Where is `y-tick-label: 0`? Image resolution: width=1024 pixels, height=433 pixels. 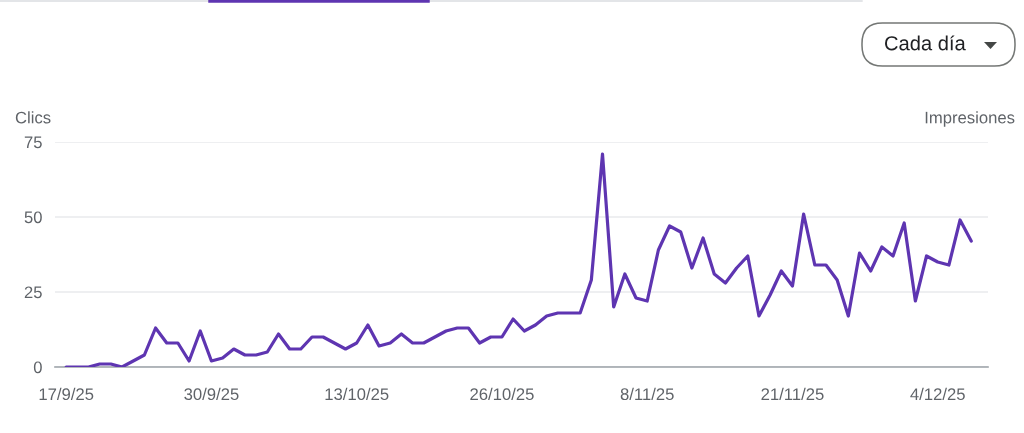
y-tick-label: 0 is located at coordinates (37, 367).